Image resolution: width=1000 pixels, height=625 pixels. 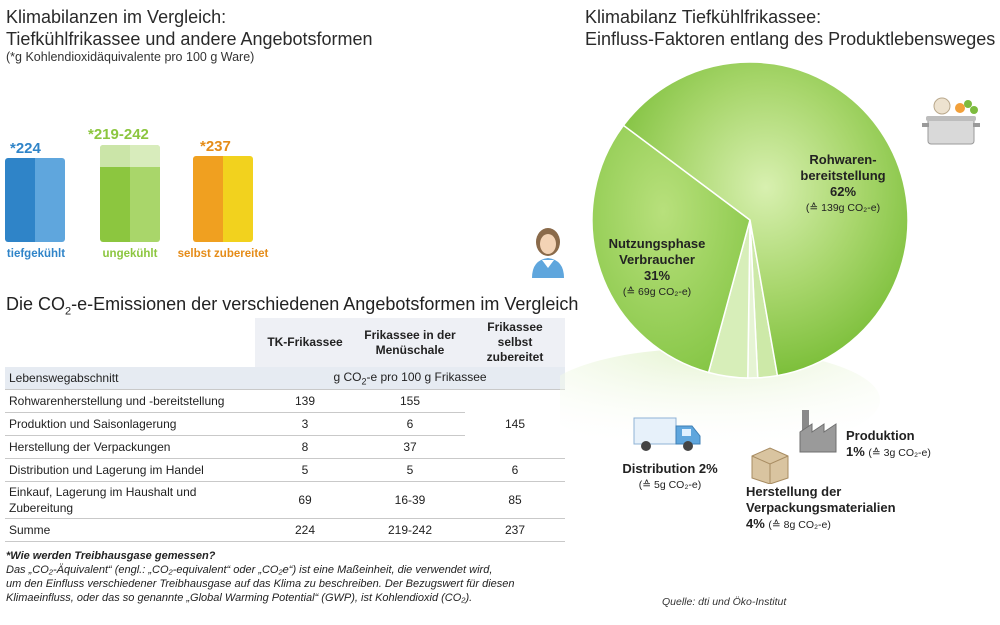 I want to click on bar-label-selbst: selbst zubereitet, so click(x=223, y=254).